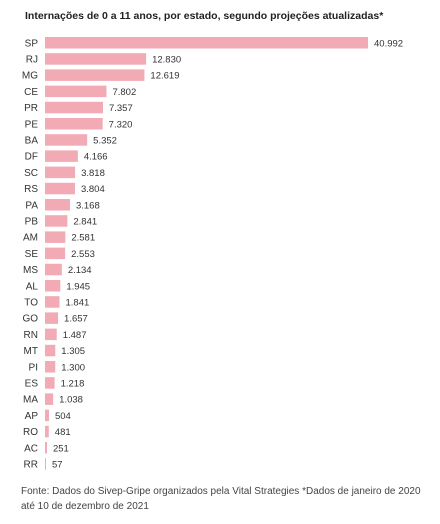  What do you see at coordinates (31, 335) in the screenshot?
I see `category-label: RN` at bounding box center [31, 335].